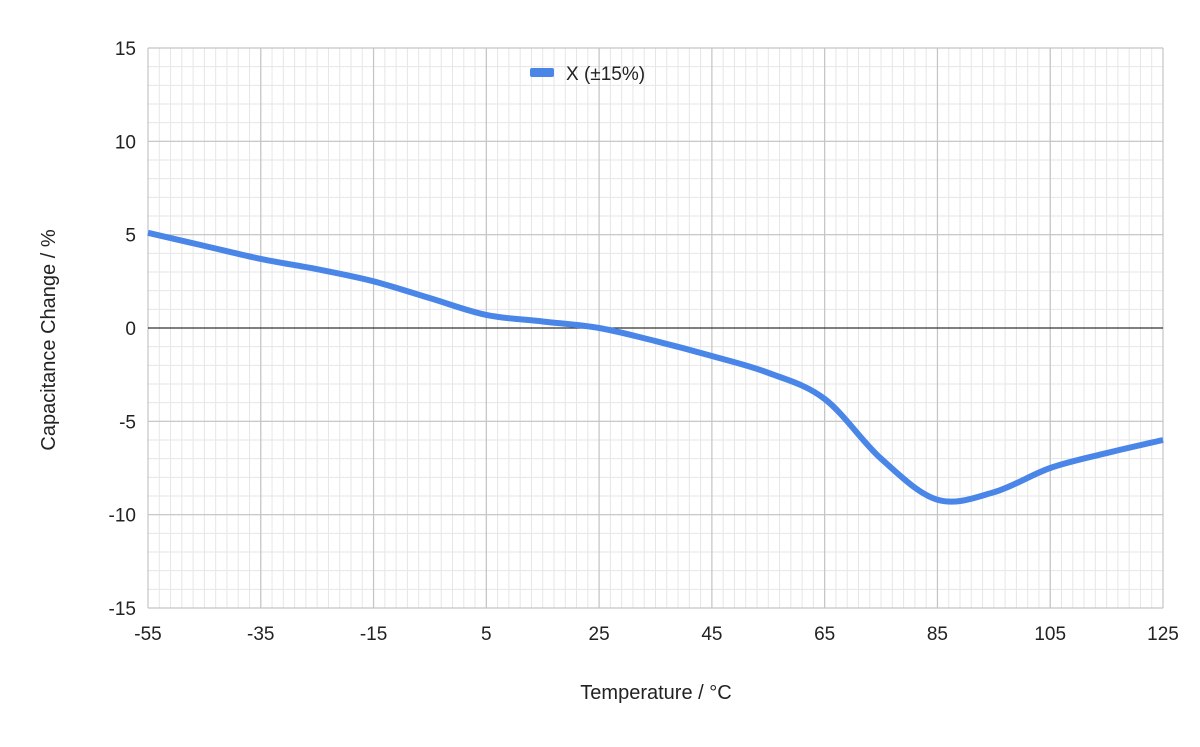  Describe the element at coordinates (1050, 634) in the screenshot. I see `x-tick-label: 105` at that location.